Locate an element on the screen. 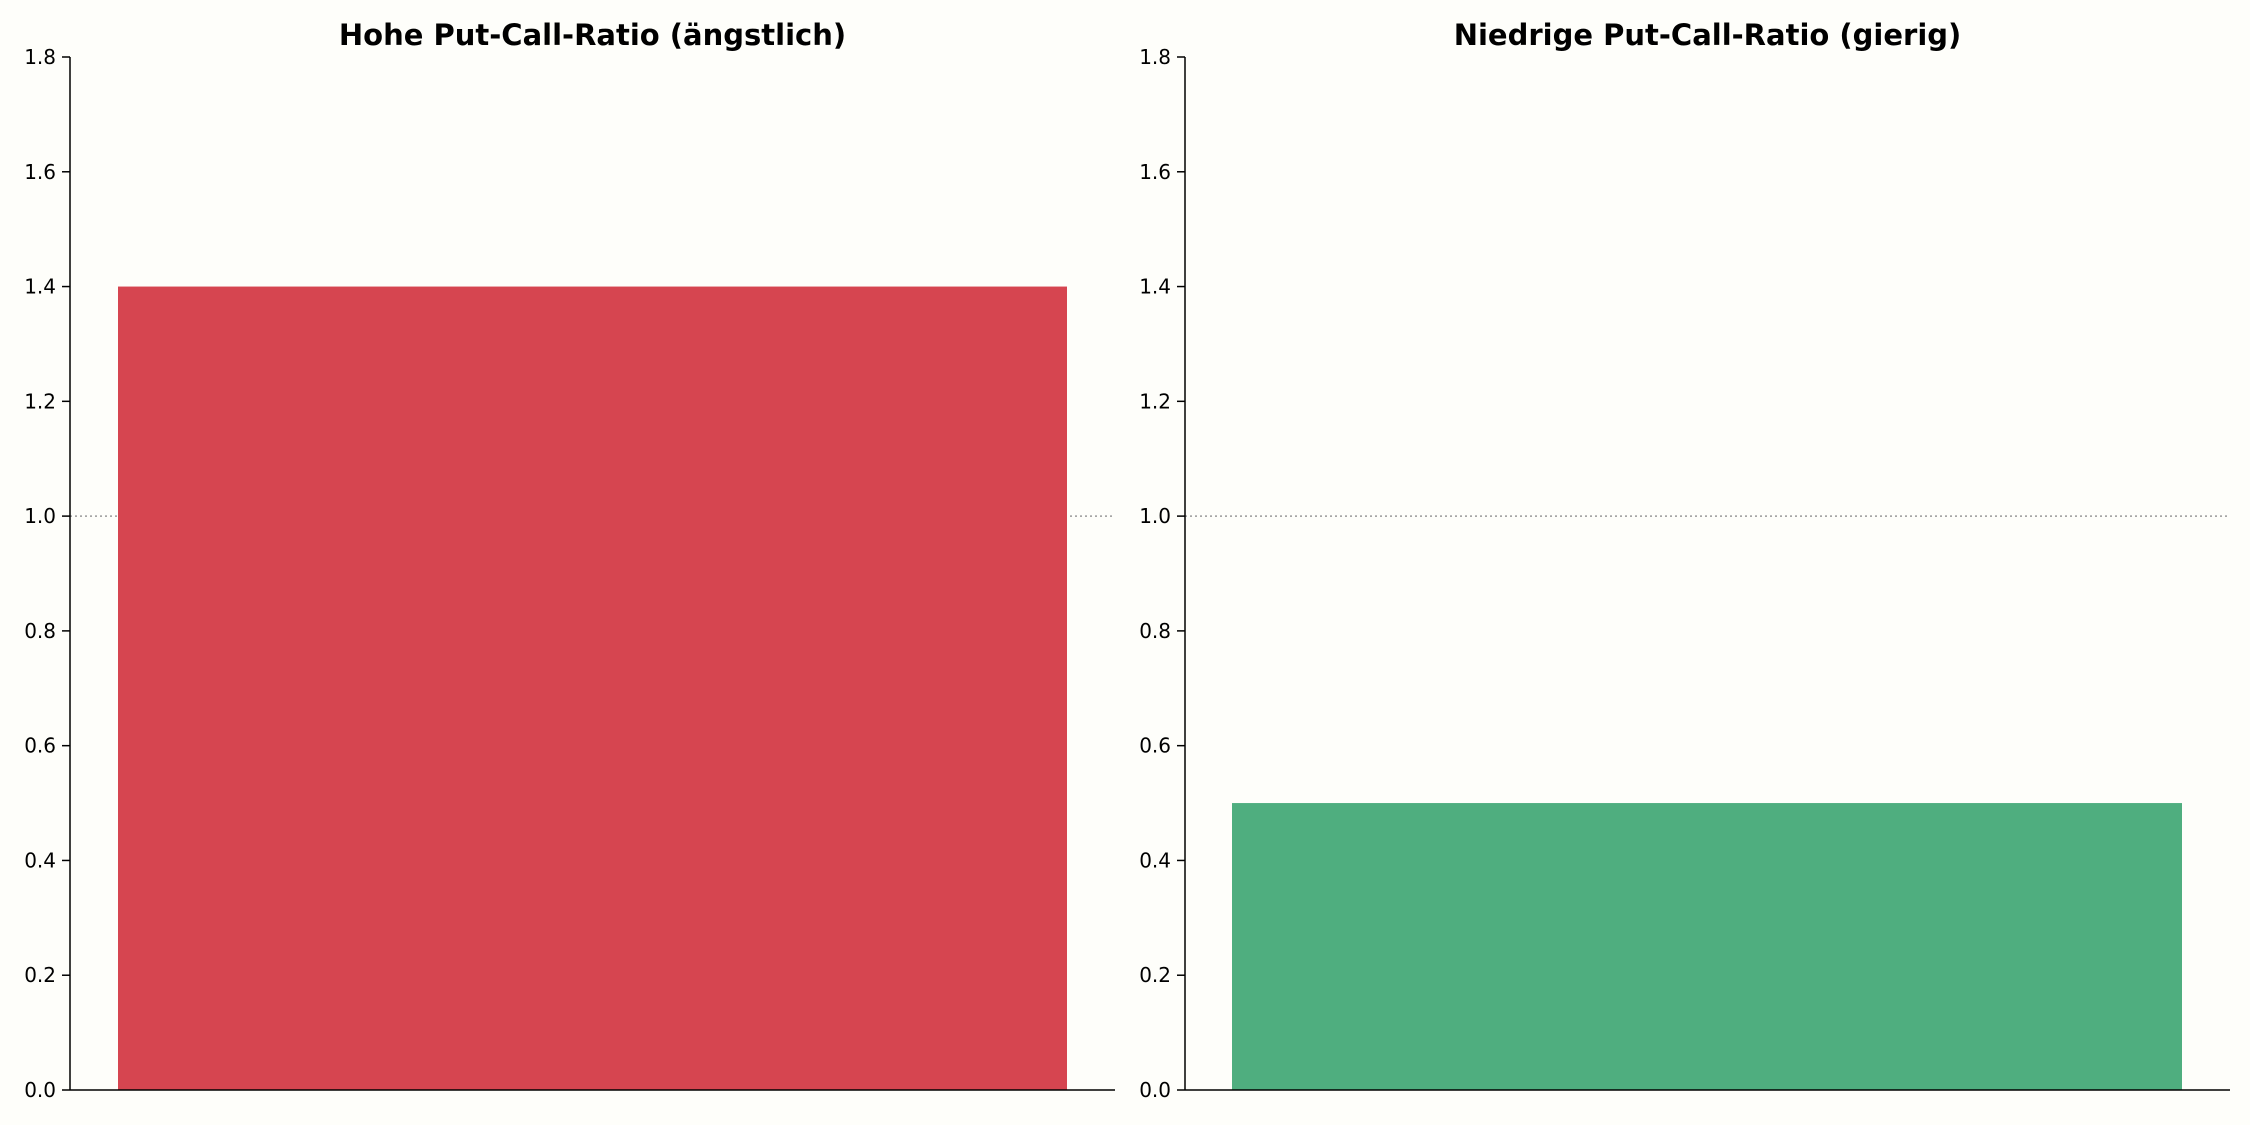 The image size is (2250, 1125). bar-low-put-call-ratio is located at coordinates (1707, 946).